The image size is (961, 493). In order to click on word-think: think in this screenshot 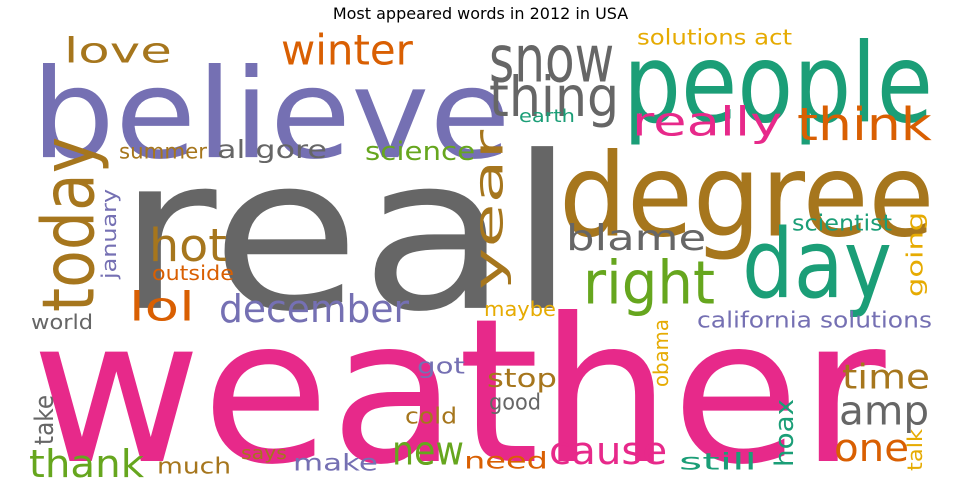, I will do `click(864, 124)`.